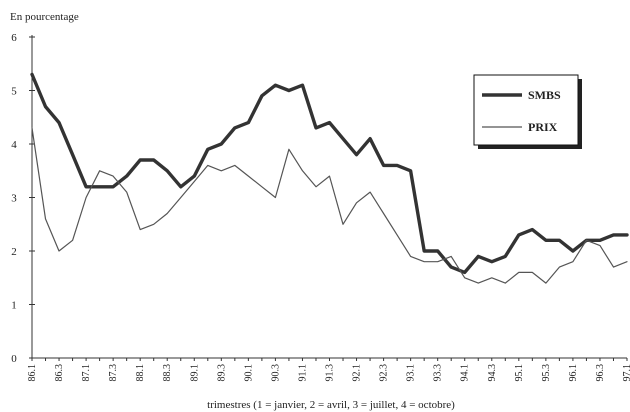  I want to click on legend-box, so click(526, 110).